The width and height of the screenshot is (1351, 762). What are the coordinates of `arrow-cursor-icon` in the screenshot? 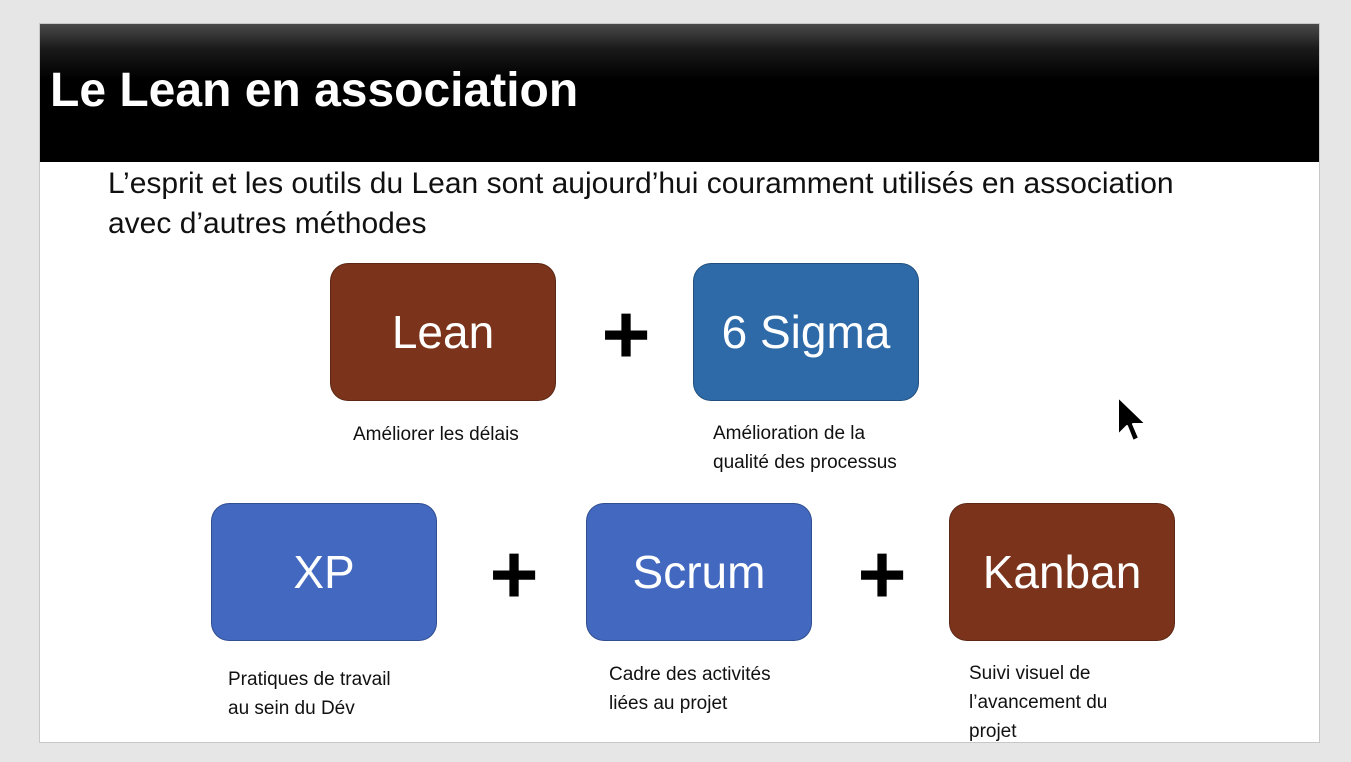 It's located at (1132, 419).